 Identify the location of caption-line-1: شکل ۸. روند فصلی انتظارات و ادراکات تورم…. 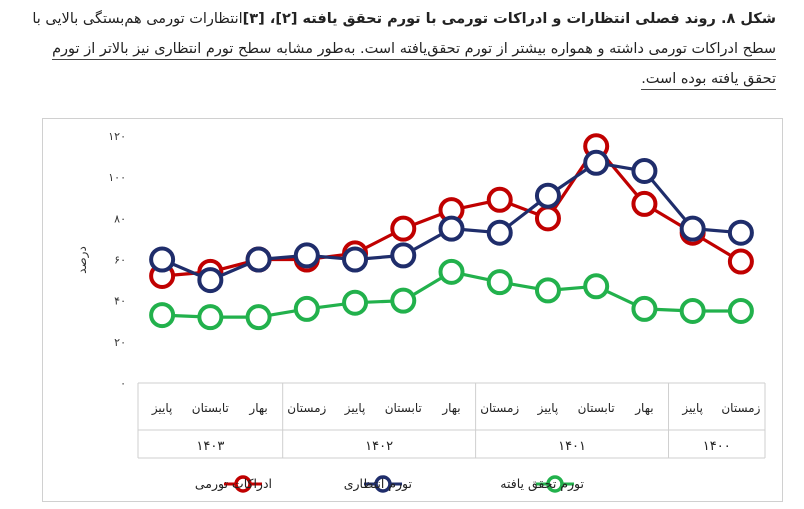
(404, 19).